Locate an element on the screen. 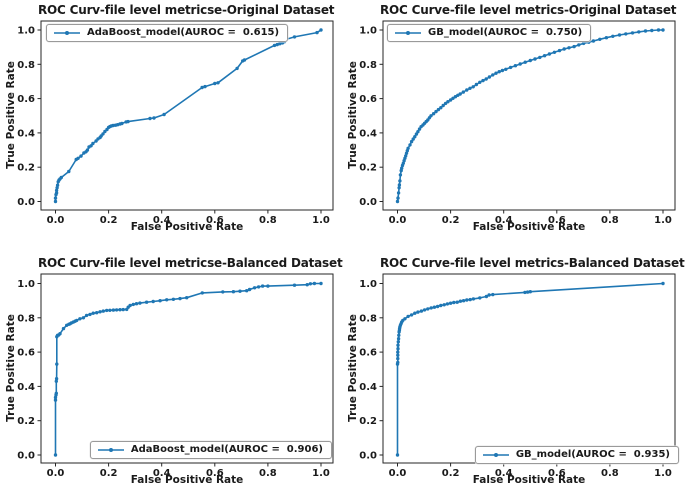 The image size is (685, 497). legend: AdaBoost_model(AUROC = 0.615) is located at coordinates (167, 33).